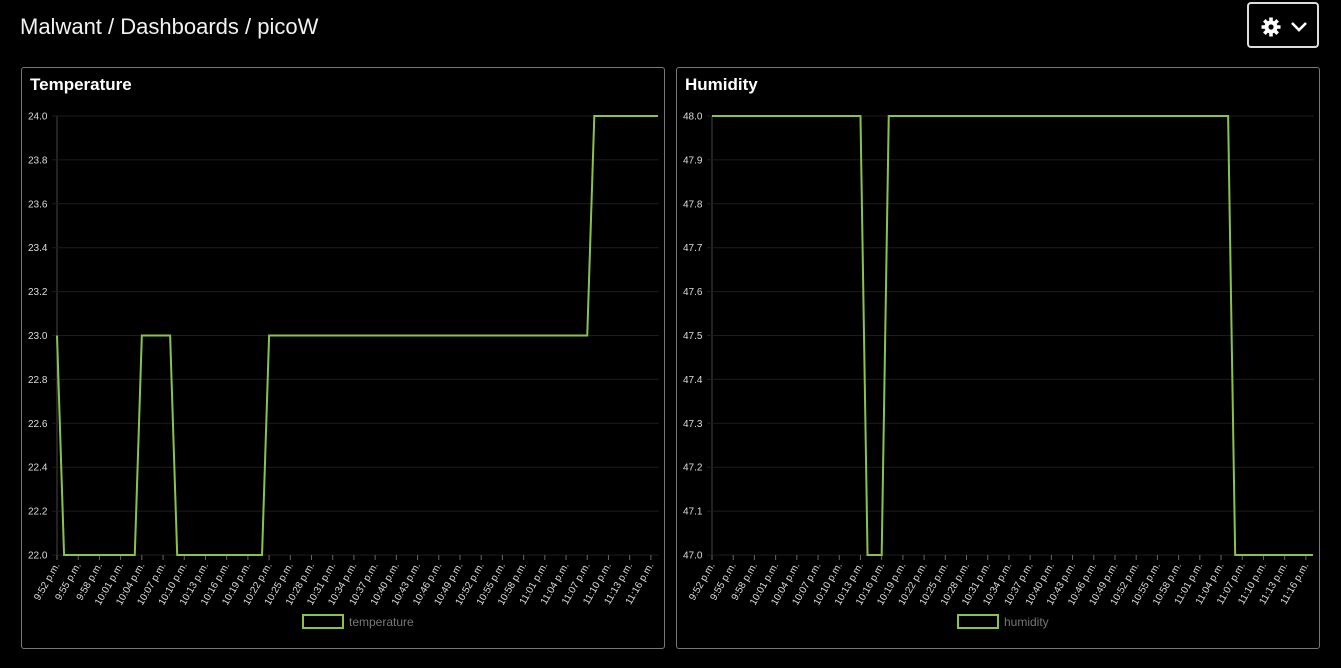 The height and width of the screenshot is (668, 1341). Describe the element at coordinates (693, 248) in the screenshot. I see `y-tick-label: 47.7` at that location.